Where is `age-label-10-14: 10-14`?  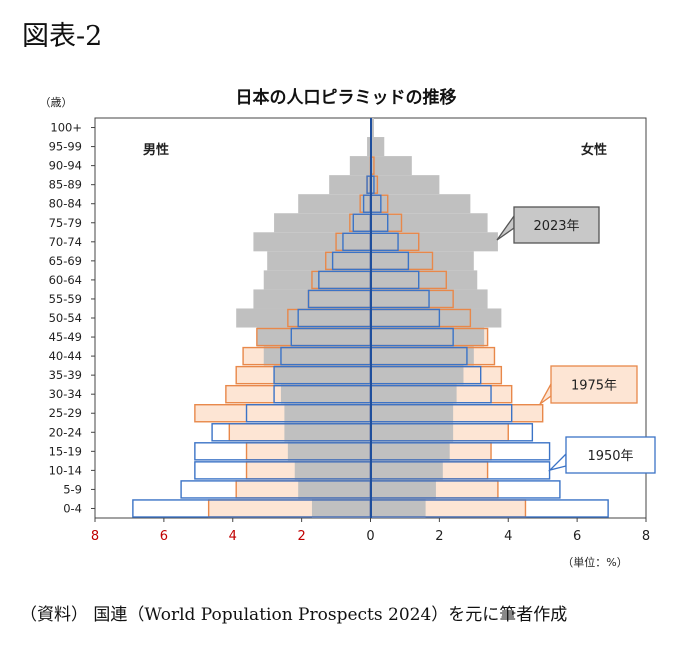 age-label-10-14: 10-14 is located at coordinates (65, 470).